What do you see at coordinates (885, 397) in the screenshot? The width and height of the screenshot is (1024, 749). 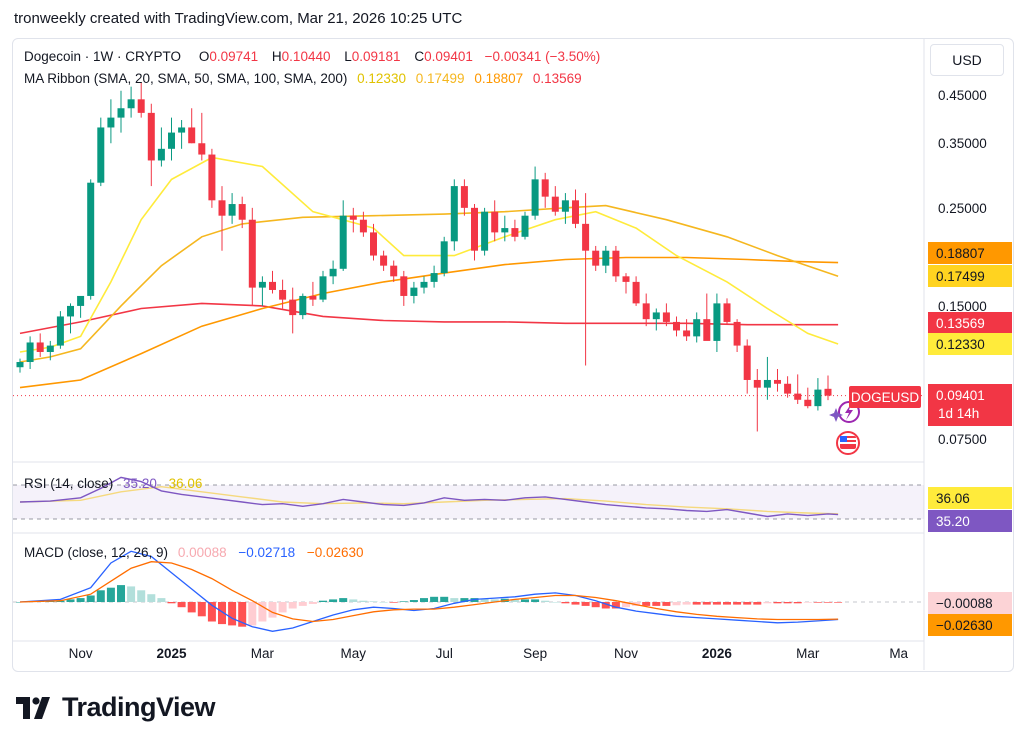 I see `symbol-price-label: DOGEUSD` at bounding box center [885, 397].